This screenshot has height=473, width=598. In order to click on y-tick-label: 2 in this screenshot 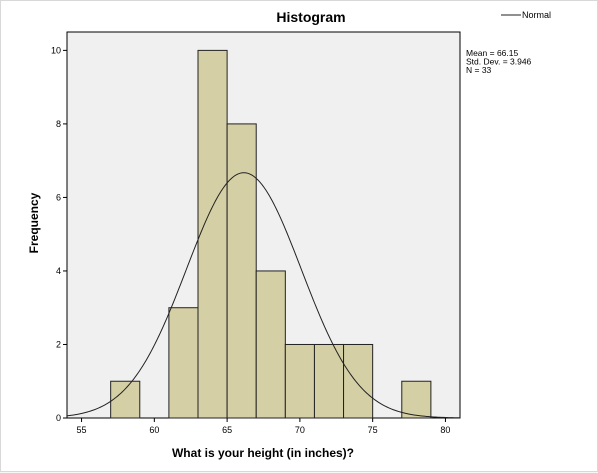, I will do `click(58, 344)`.